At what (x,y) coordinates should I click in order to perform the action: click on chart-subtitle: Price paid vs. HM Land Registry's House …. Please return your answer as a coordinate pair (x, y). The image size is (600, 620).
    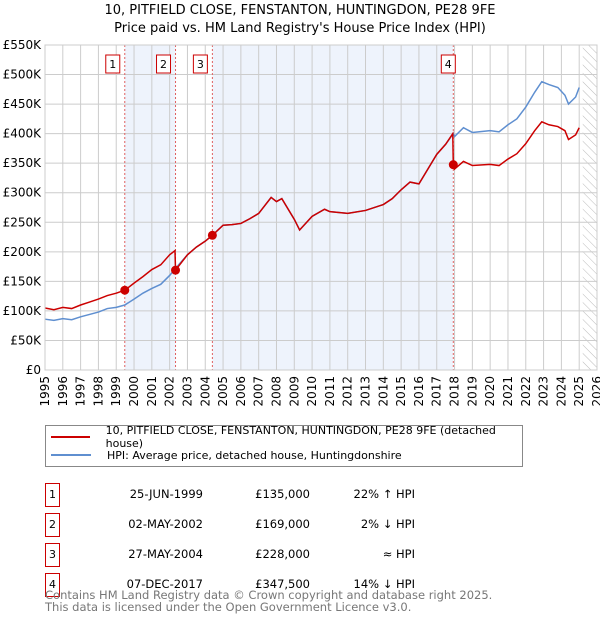
    Looking at the image, I should click on (300, 28).